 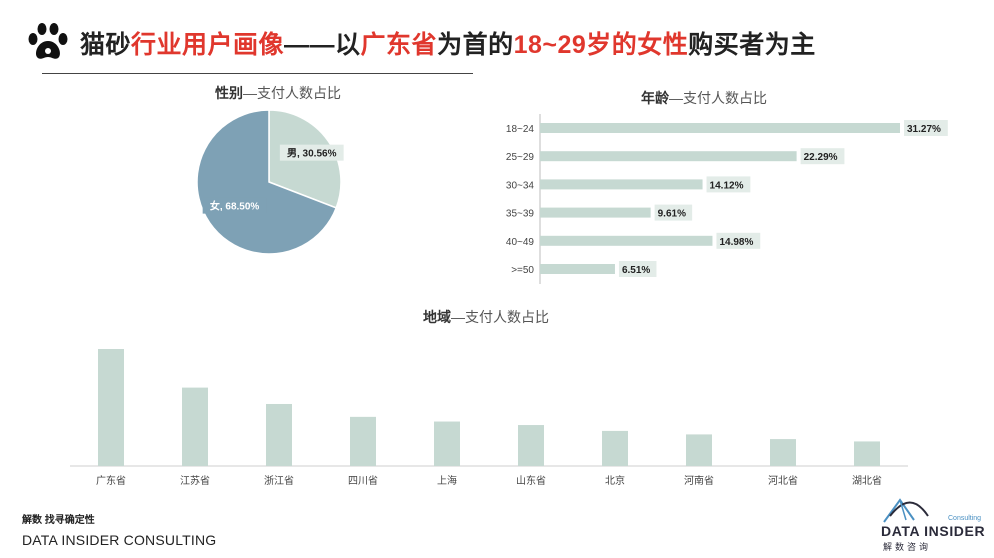 What do you see at coordinates (119, 540) in the screenshot?
I see `footer-company: DATA INSIDER CONSULTING` at bounding box center [119, 540].